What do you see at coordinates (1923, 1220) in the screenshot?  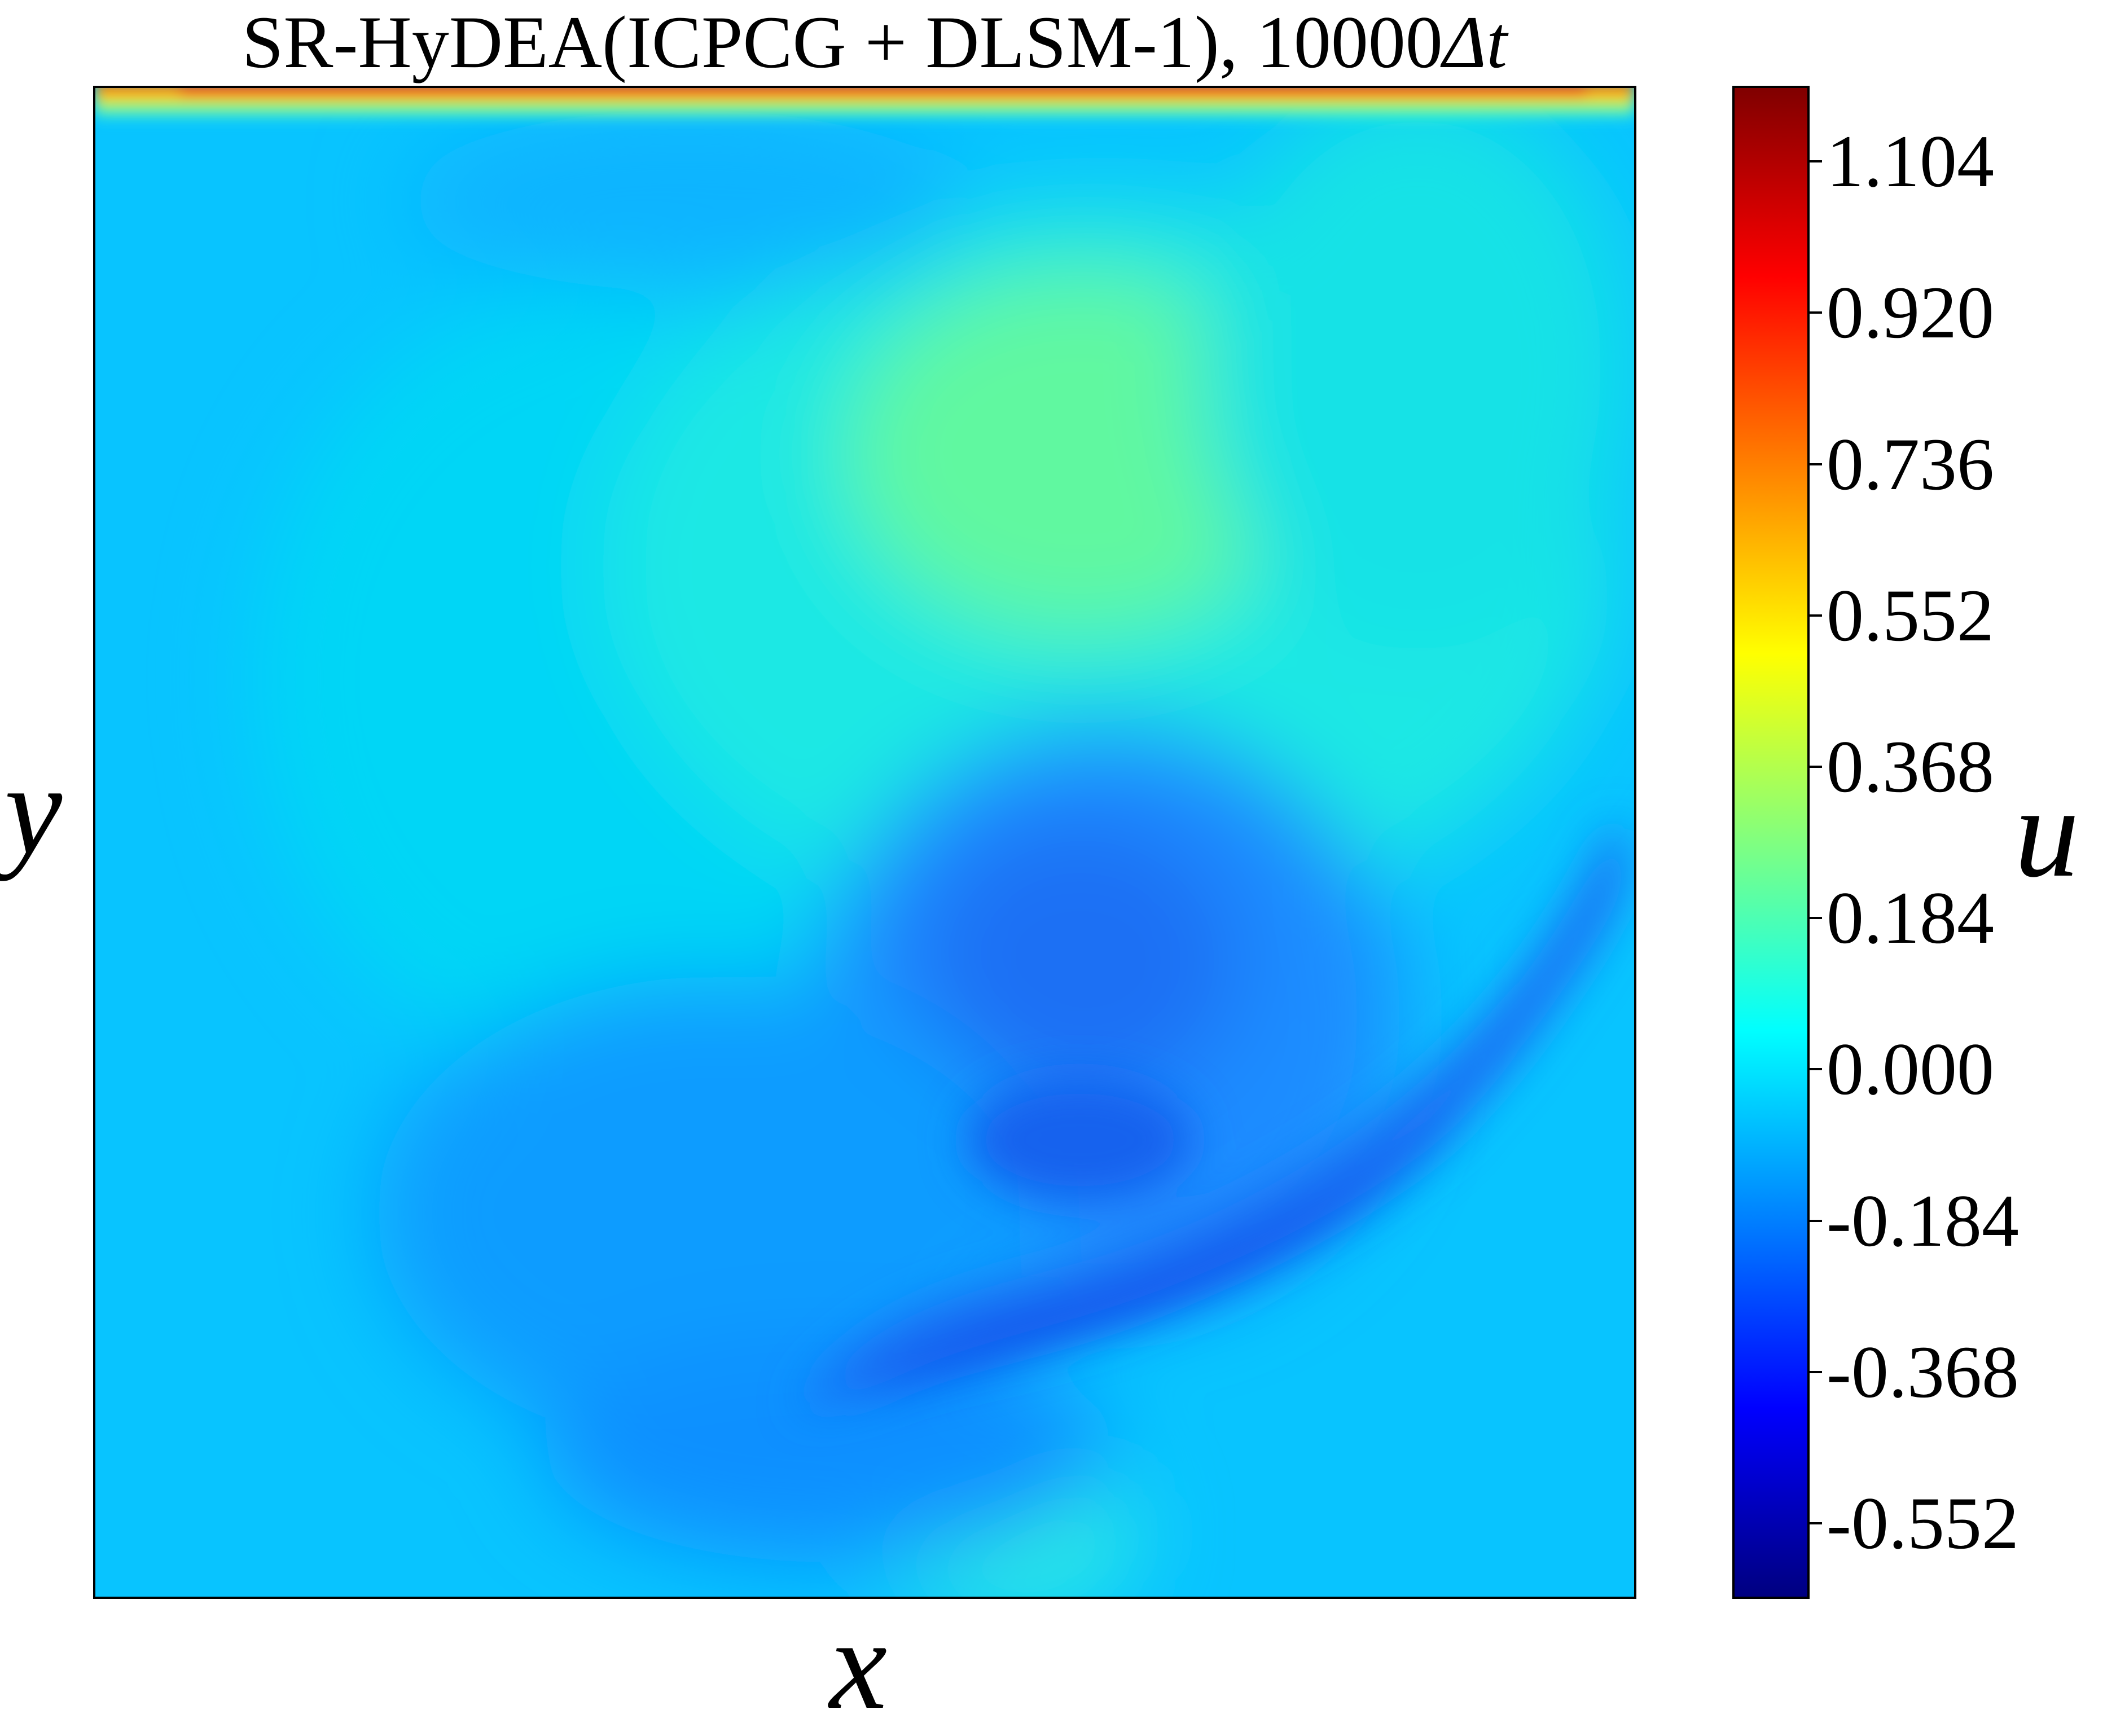 I see `colorbar-tick-label: -0.184` at bounding box center [1923, 1220].